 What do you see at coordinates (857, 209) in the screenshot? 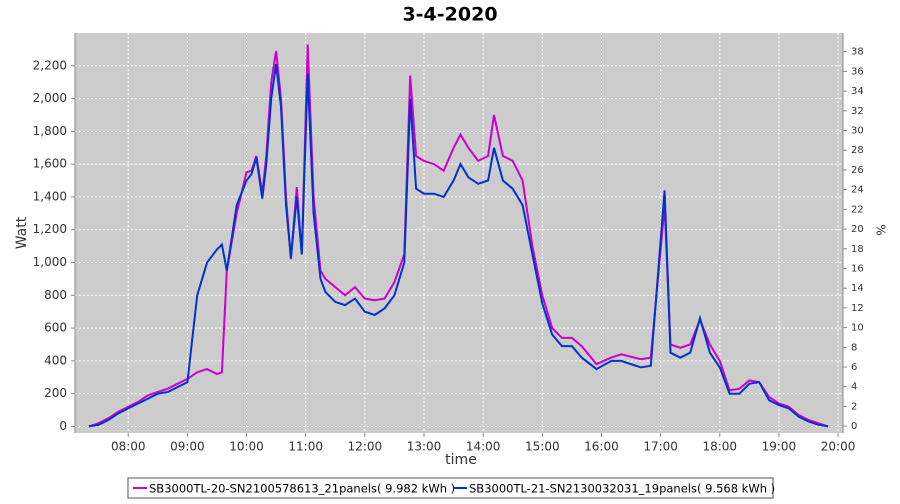
I see `y2-tick-label: 22` at bounding box center [857, 209].